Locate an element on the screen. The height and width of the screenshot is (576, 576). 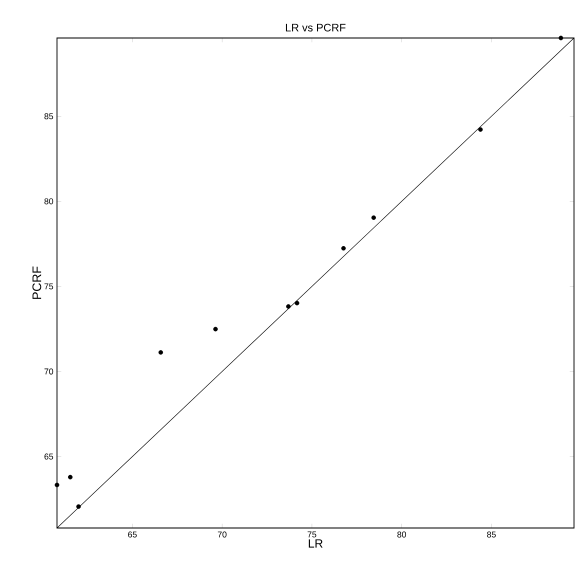
y-axis-title: PCRF is located at coordinates (37, 282).